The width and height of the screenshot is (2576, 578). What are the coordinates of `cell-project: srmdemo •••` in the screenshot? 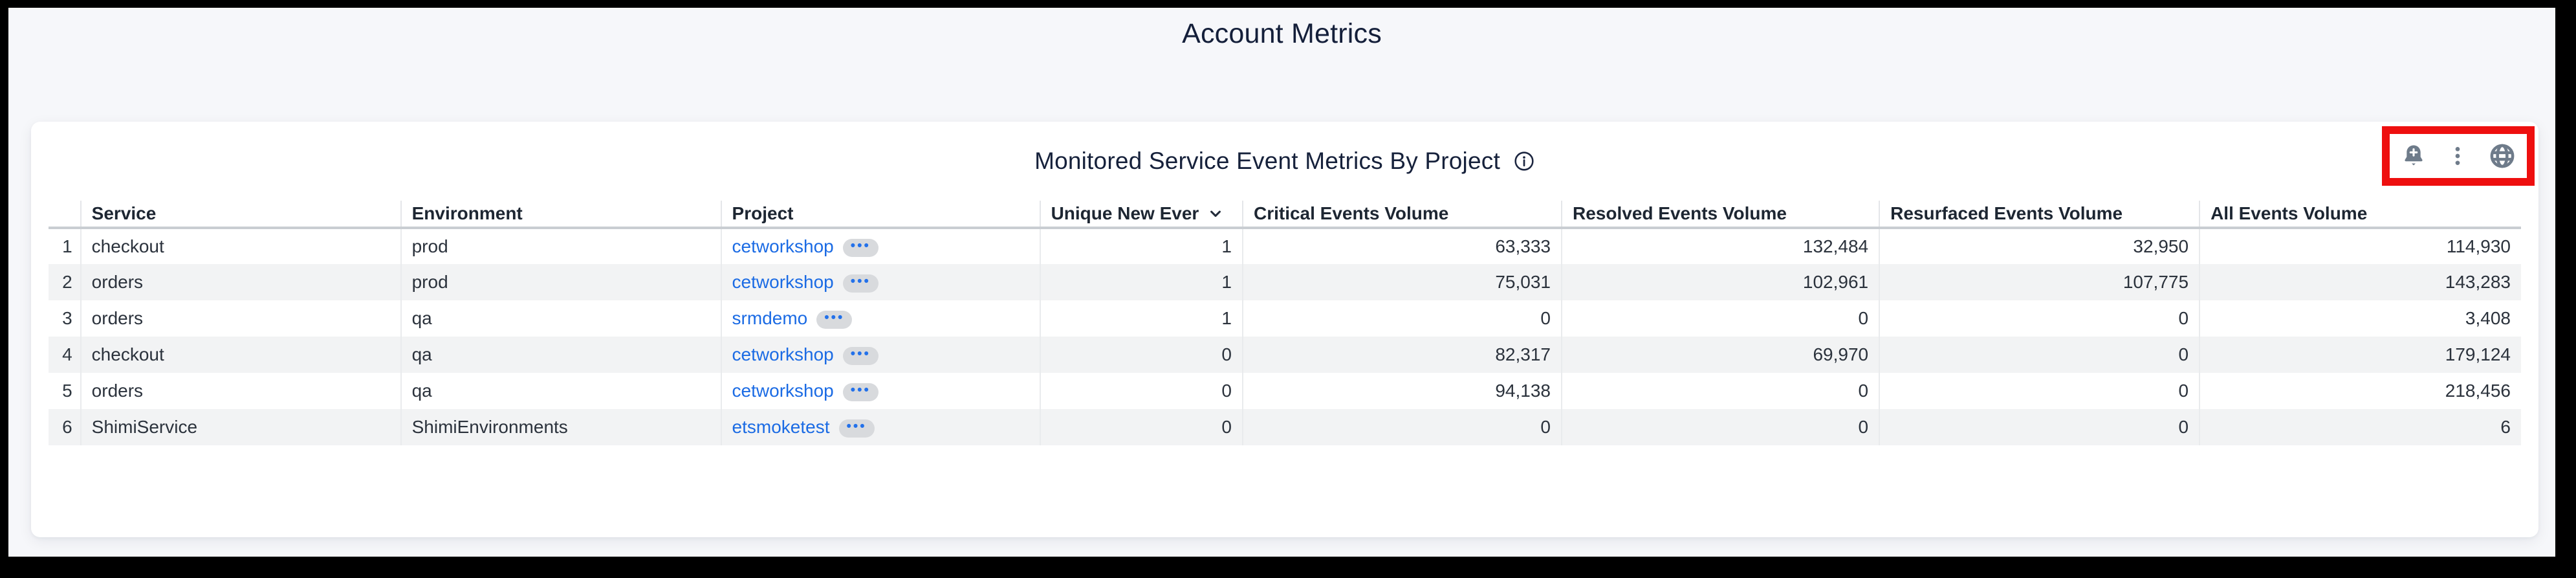 It's located at (880, 318).